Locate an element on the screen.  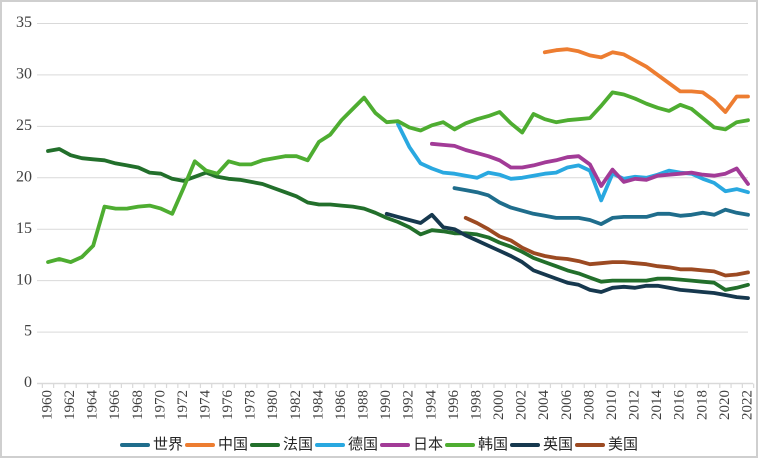
x-tick-label: 1972 is located at coordinates (183, 405).